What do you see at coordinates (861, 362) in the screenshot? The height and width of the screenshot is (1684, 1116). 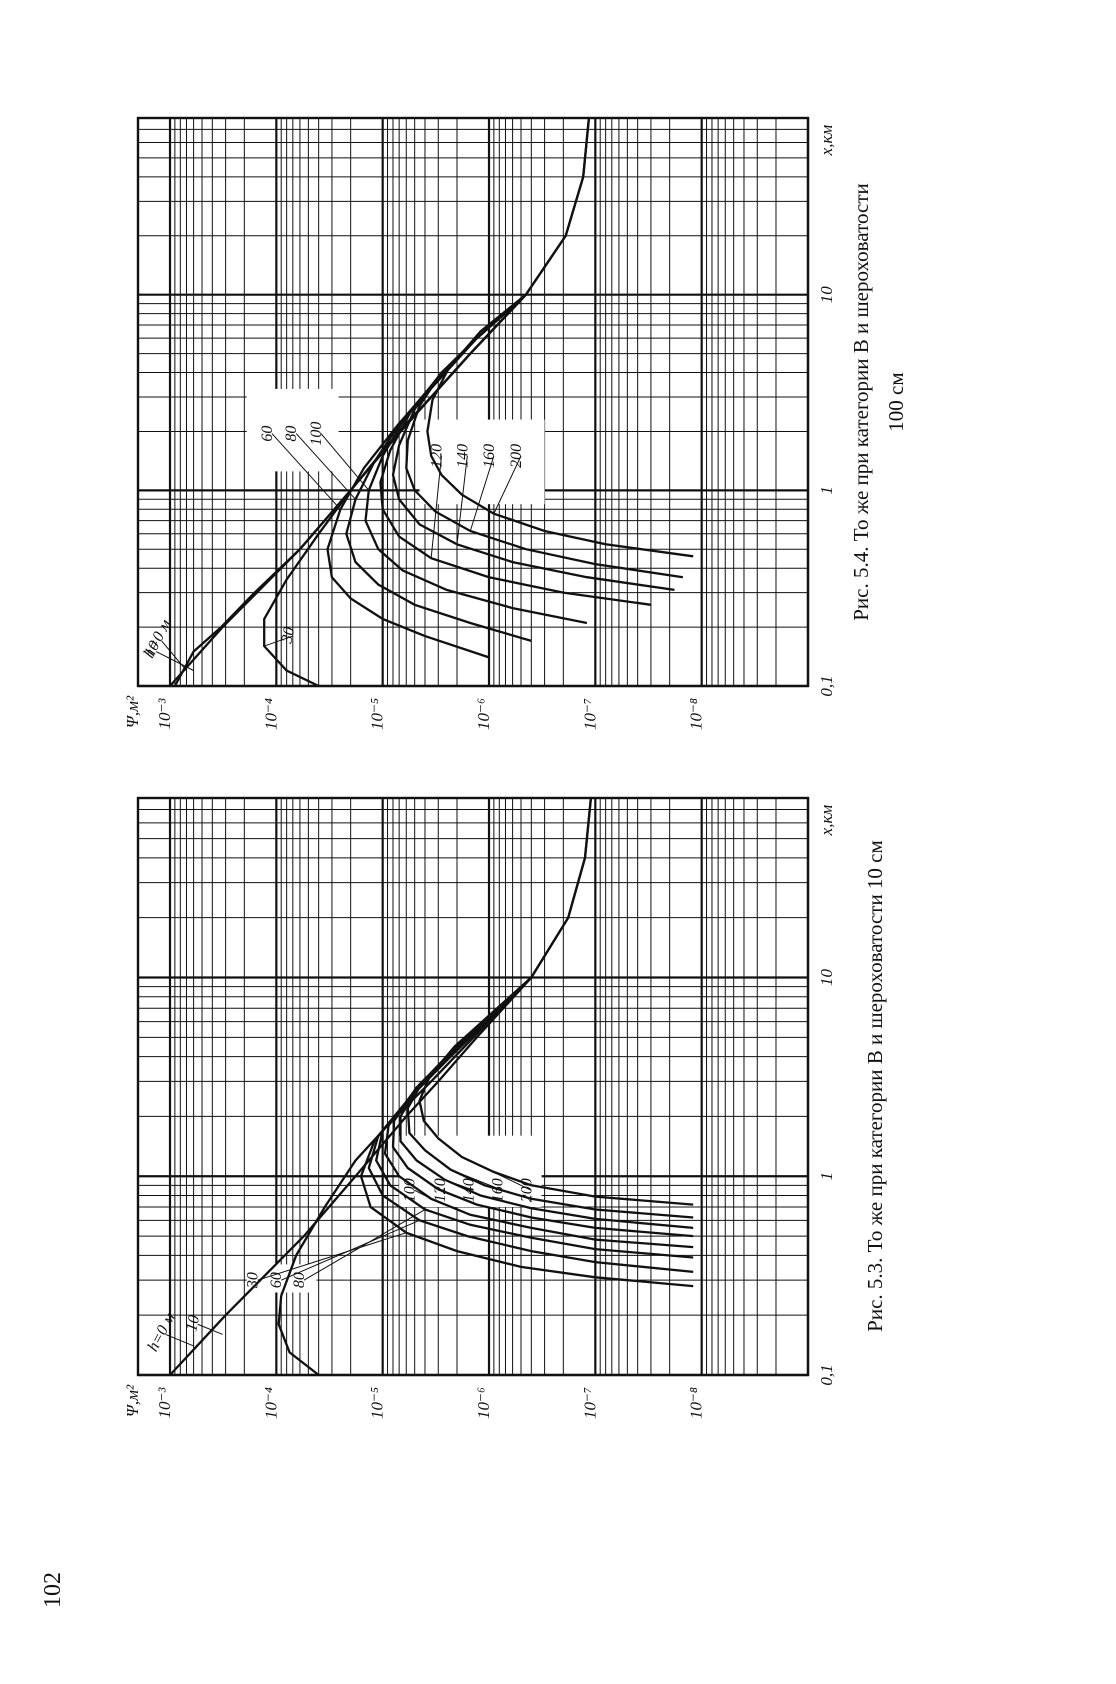 I see `caption-text: То же при категории B и шероховатости` at bounding box center [861, 362].